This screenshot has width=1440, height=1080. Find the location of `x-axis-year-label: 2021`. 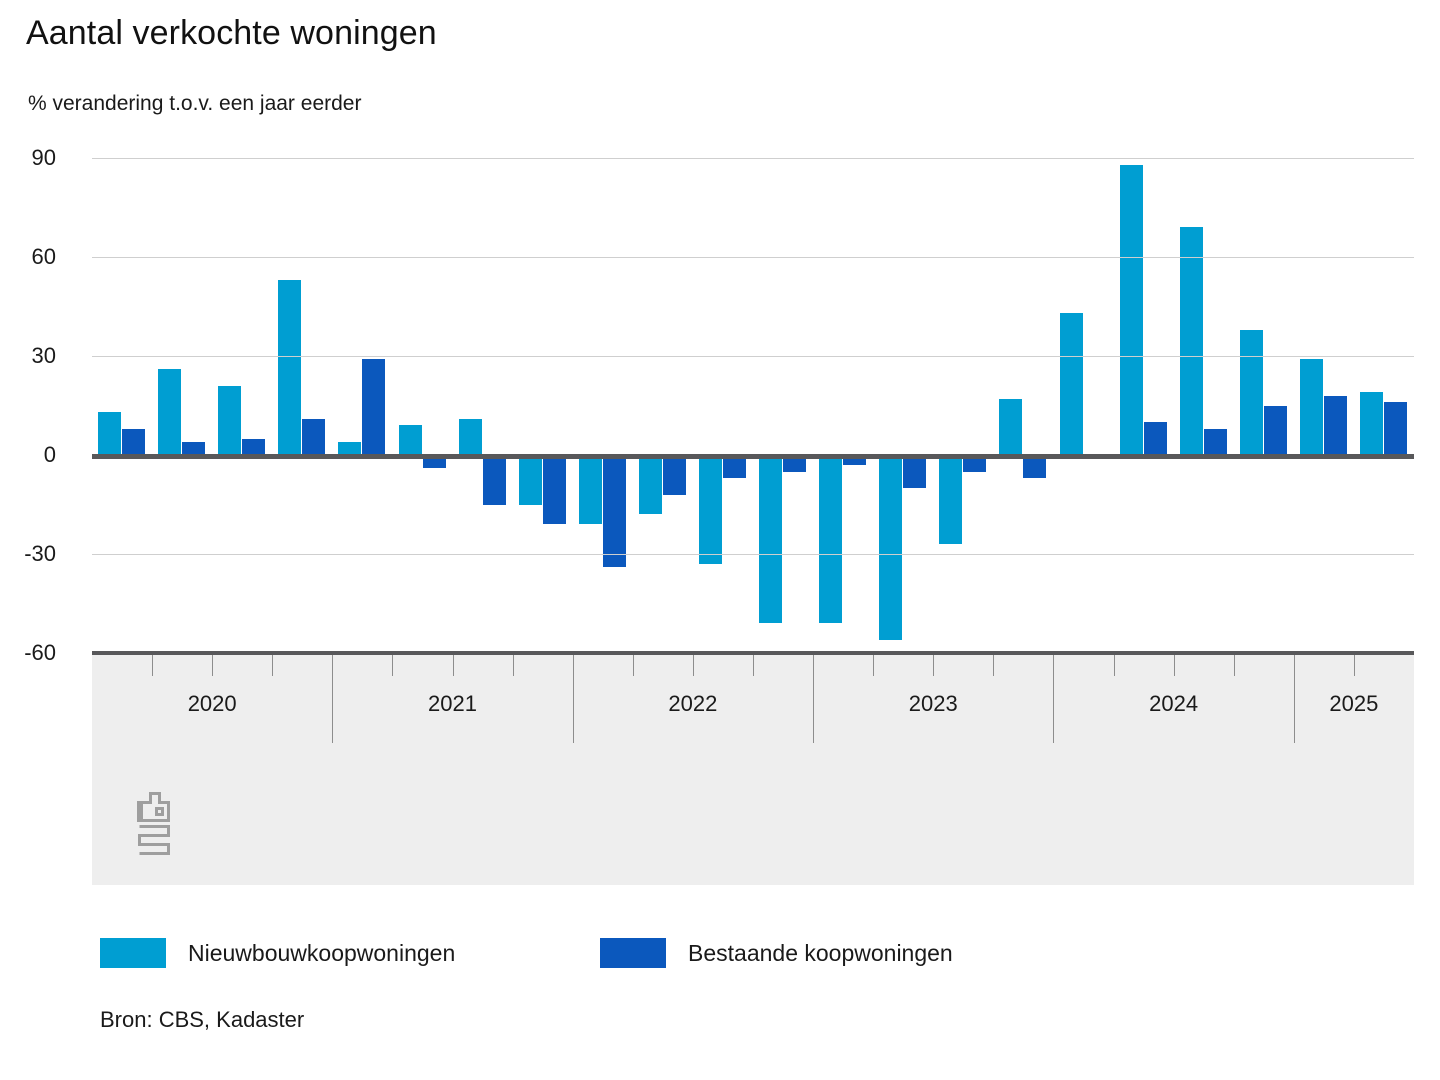

x-axis-year-label: 2021 is located at coordinates (453, 703).